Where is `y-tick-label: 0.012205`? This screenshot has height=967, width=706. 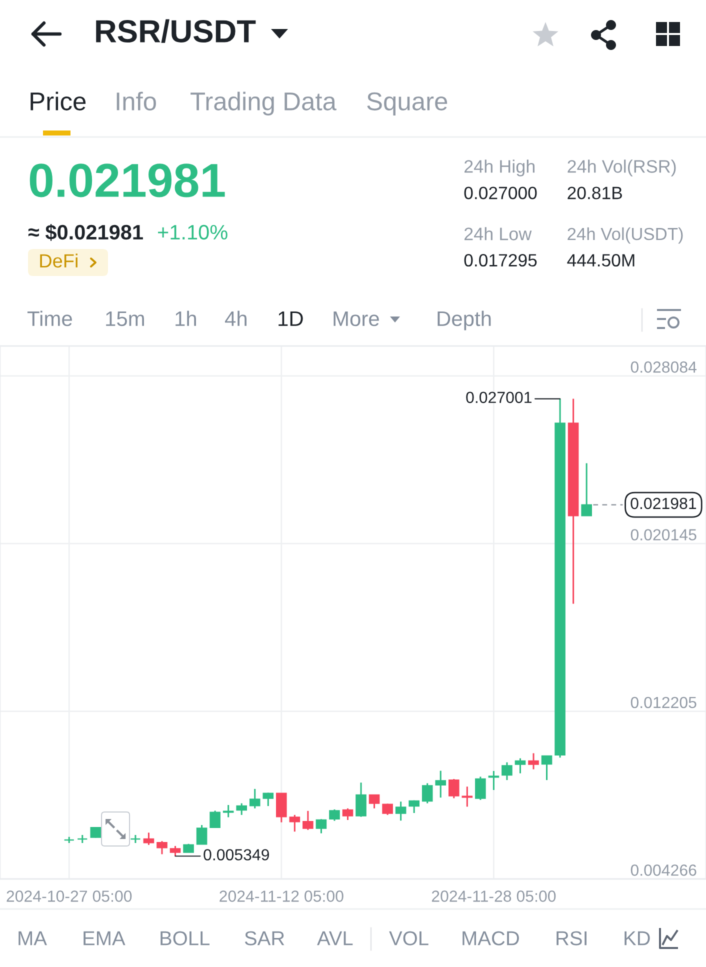 y-tick-label: 0.012205 is located at coordinates (663, 702).